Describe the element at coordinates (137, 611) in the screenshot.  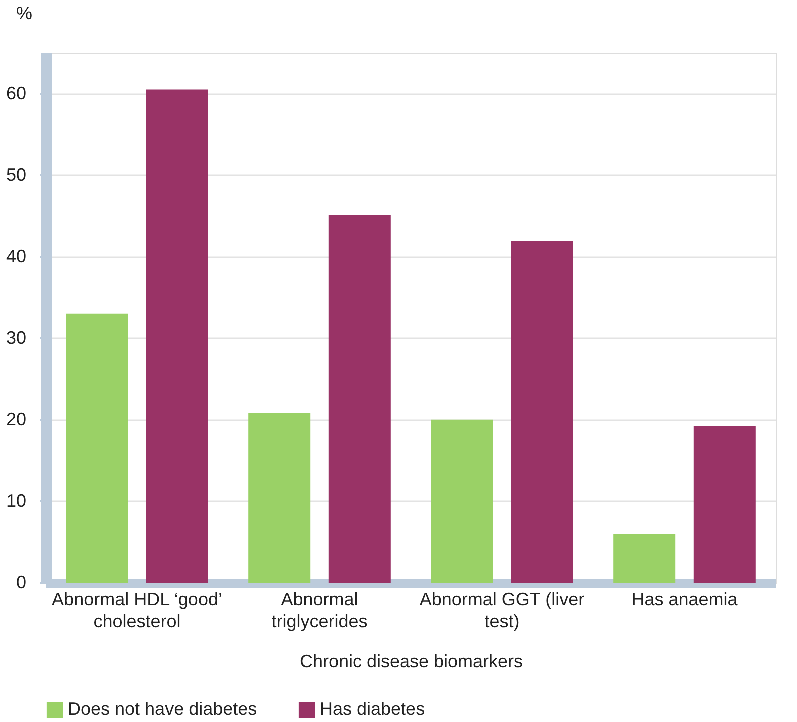
I see `x-tick-label: Abnormal HDL ‘good’ cholesterol` at that location.